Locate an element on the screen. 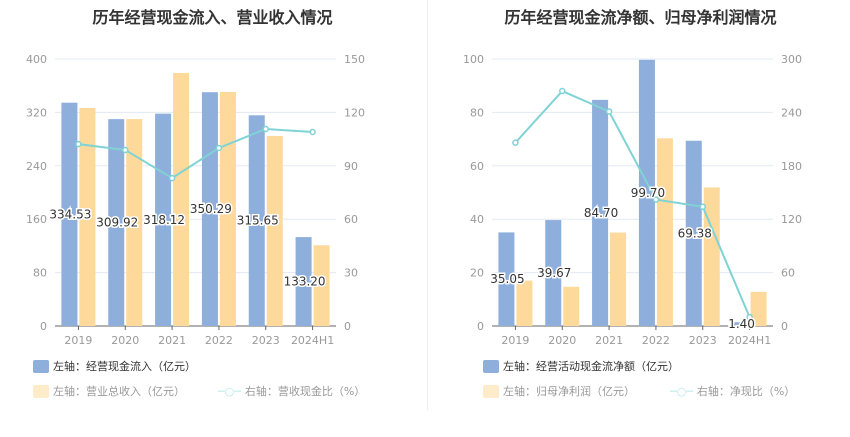  legend-item-profit: 左轴：归母净利润（亿元） is located at coordinates (559, 391).